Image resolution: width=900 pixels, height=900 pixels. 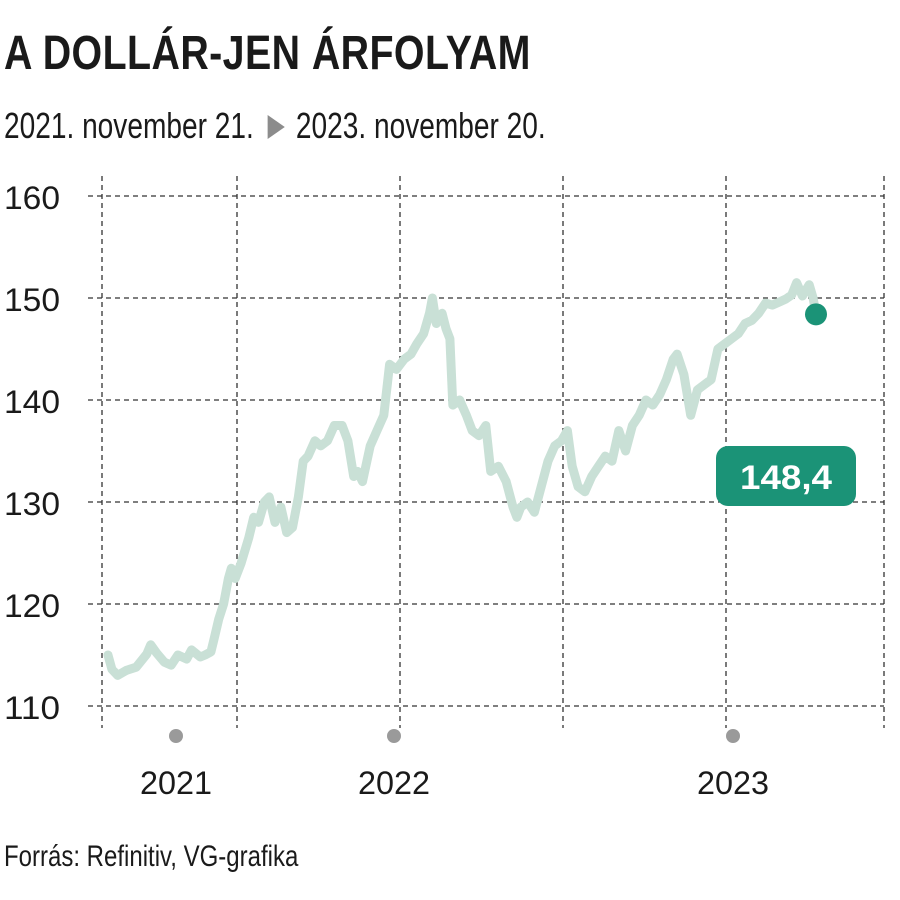 What do you see at coordinates (267, 53) in the screenshot?
I see `chart-title: A DOLLÁR-JEN ÁRFOLYAM` at bounding box center [267, 53].